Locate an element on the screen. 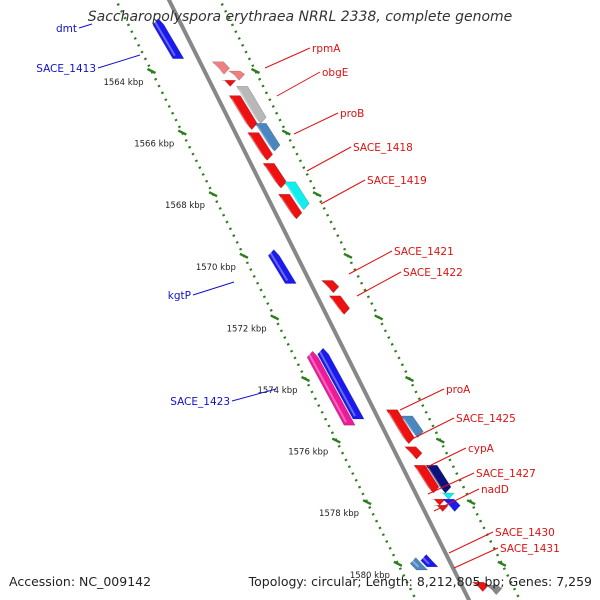 The height and width of the screenshot is (600, 600). gene-label-sace_1413: SACE_1413 is located at coordinates (66, 69).